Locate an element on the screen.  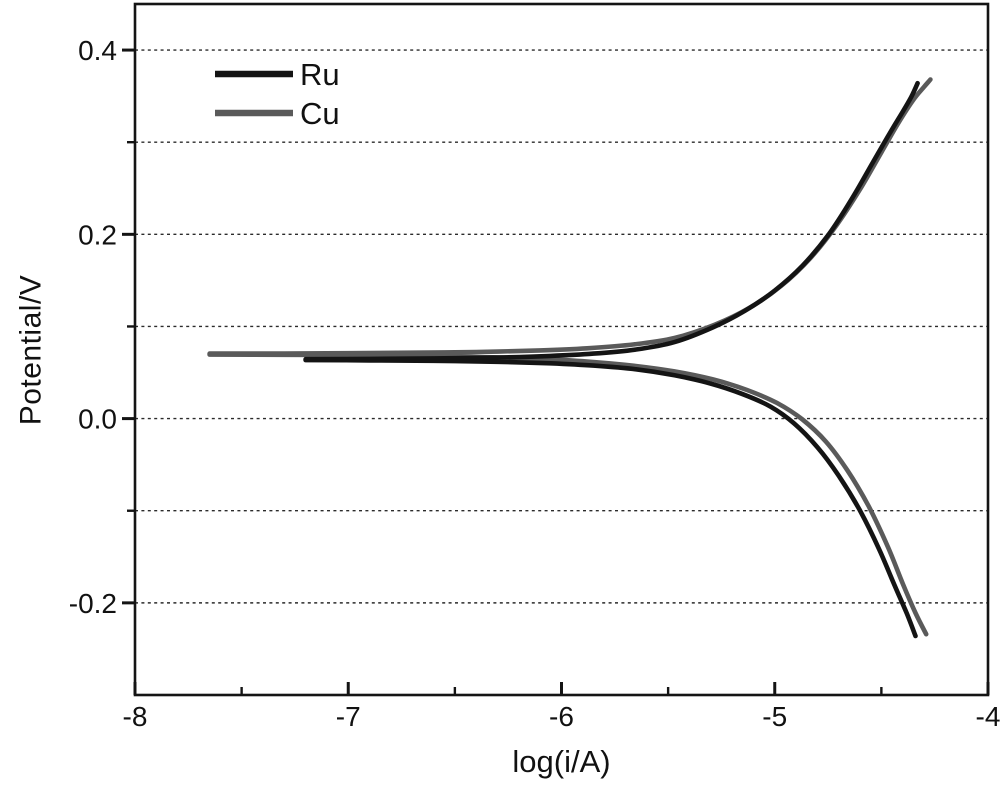
legend-label-Cu: Cu is located at coordinates (320, 113).